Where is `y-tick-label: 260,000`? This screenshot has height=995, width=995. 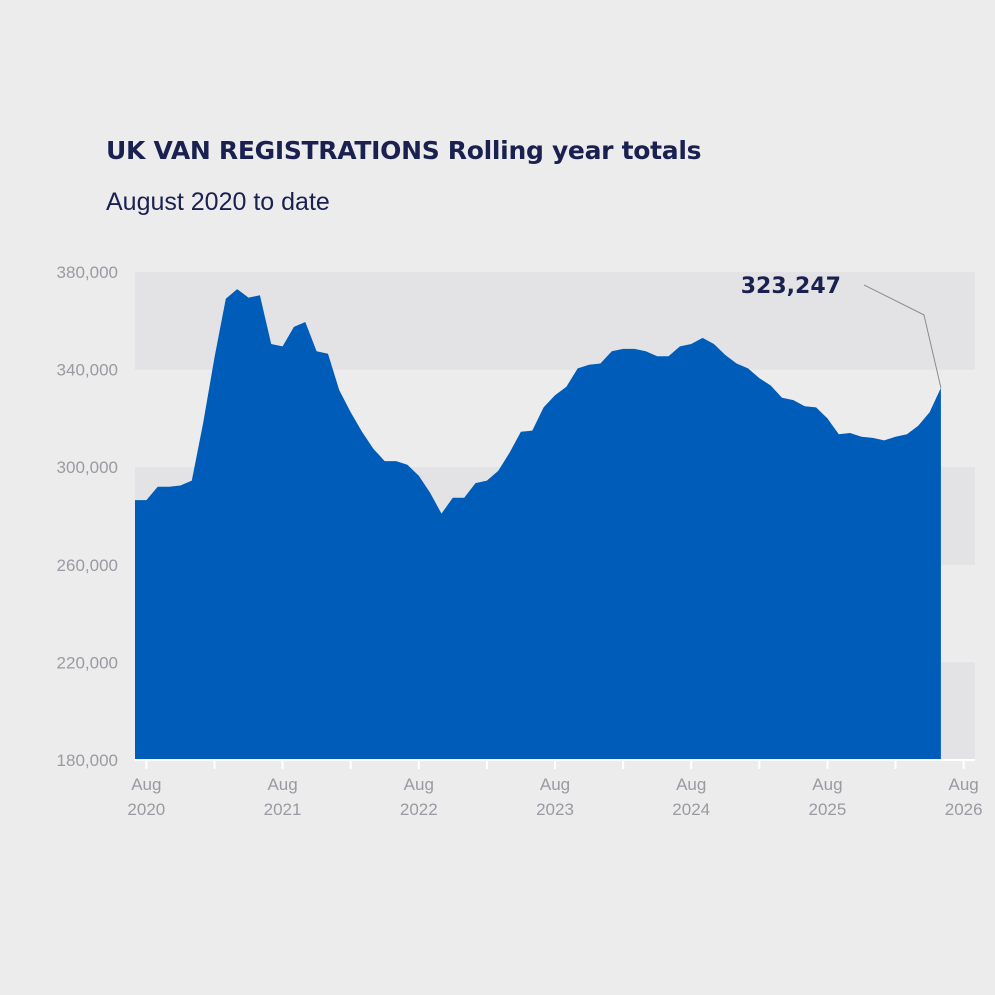 y-tick-label: 260,000 is located at coordinates (87, 565).